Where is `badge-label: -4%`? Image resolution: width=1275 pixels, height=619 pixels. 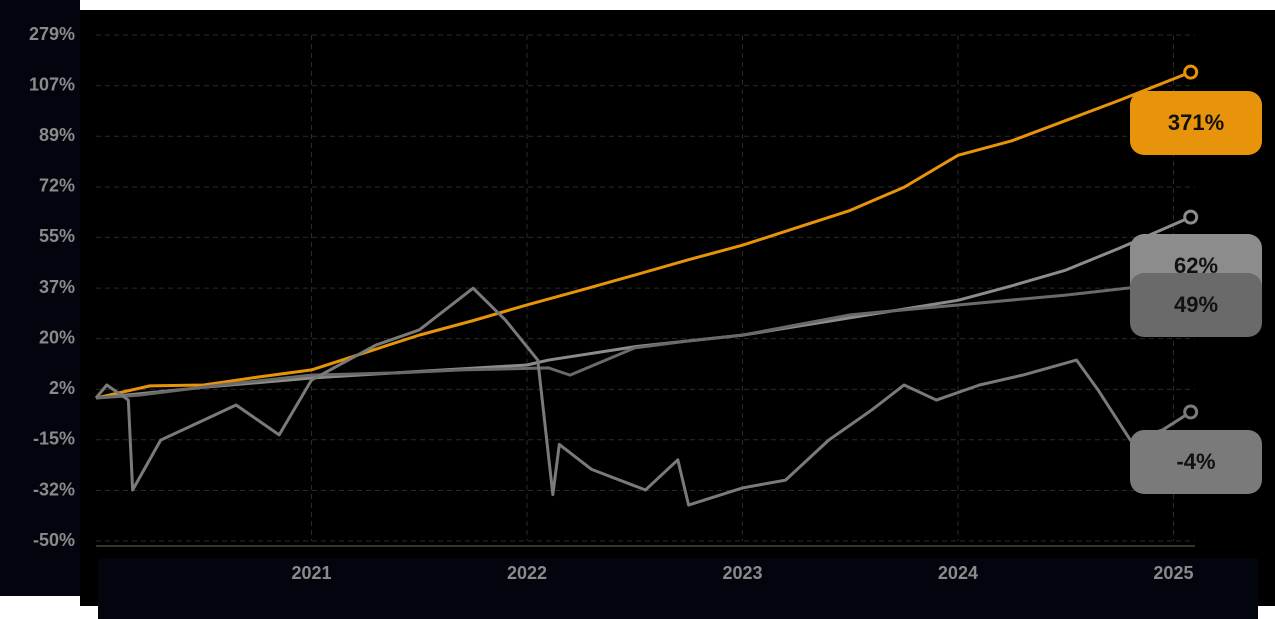 badge-label: -4% is located at coordinates (1195, 461).